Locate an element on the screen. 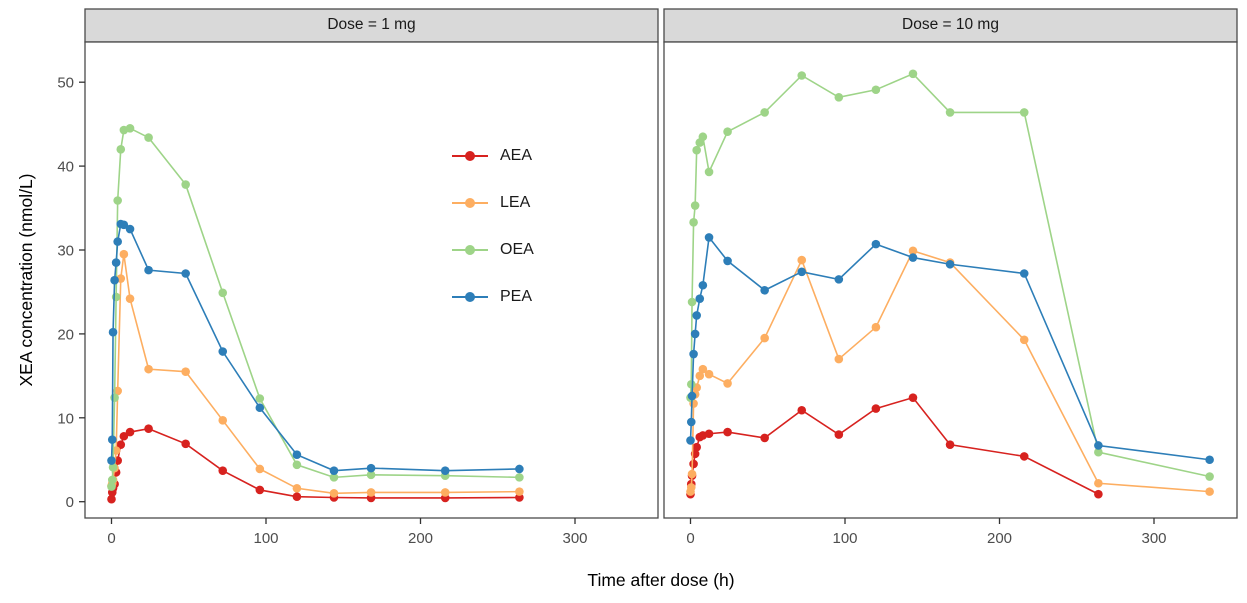 Image resolution: width=1247 pixels, height=603 pixels. facet-strip is located at coordinates (371, 25).